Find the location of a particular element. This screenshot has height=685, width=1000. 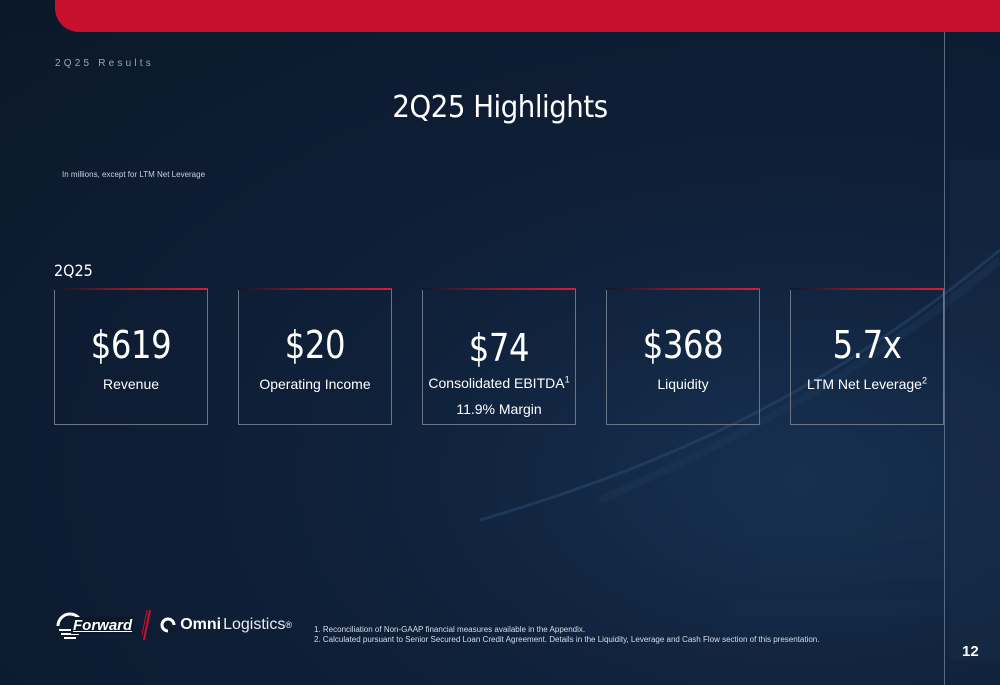

forward-logo: Forward is located at coordinates (95, 625).